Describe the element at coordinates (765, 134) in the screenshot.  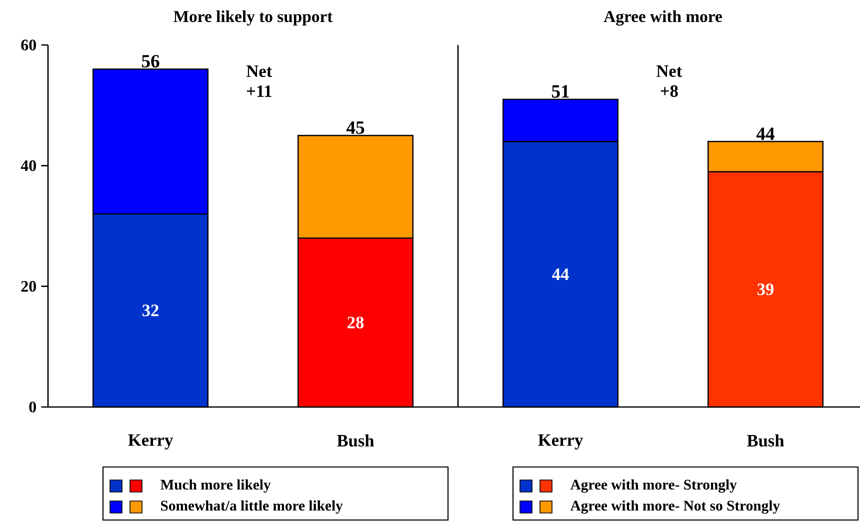
I see `total-label: 44` at that location.